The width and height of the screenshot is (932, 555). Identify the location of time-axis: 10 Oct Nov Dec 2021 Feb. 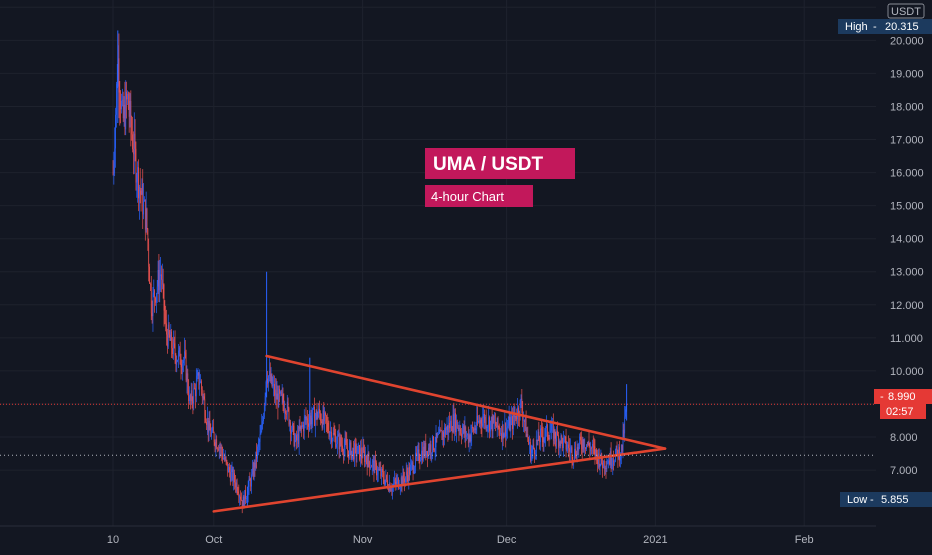
(438, 535).